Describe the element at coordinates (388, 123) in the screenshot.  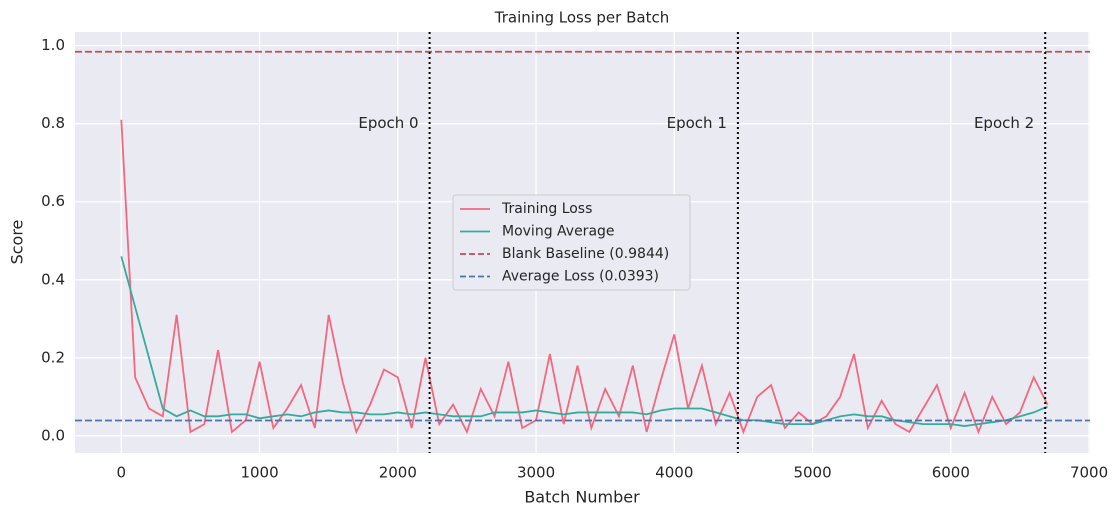
I see `epoch-label: Epoch 0` at that location.